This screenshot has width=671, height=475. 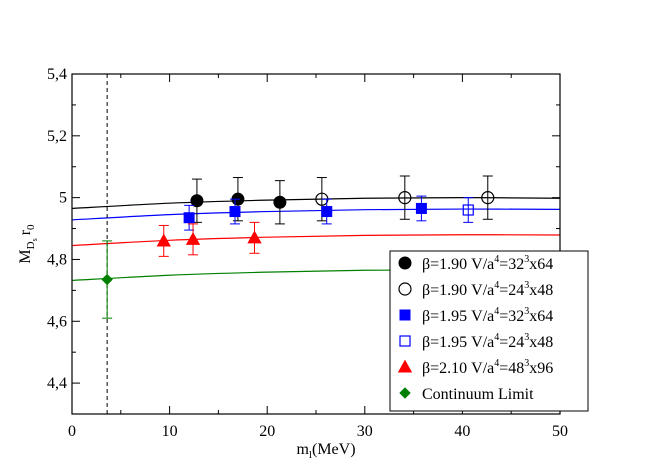 What do you see at coordinates (560, 431) in the screenshot?
I see `x-tick-label: 50` at bounding box center [560, 431].